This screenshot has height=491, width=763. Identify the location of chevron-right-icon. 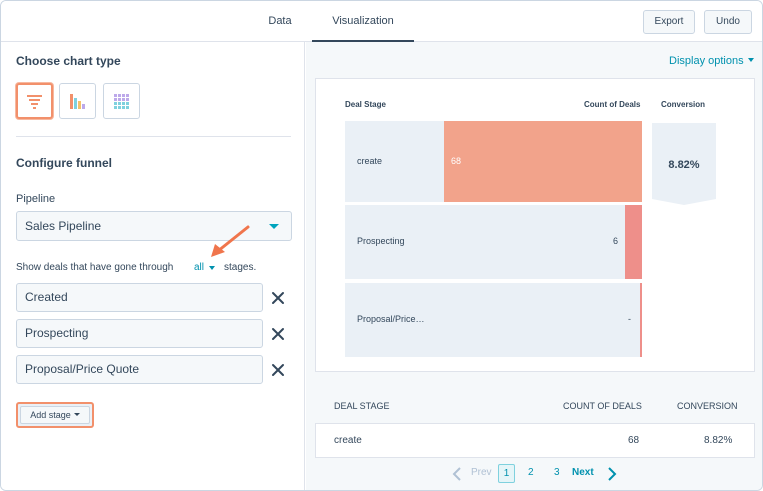
(612, 474).